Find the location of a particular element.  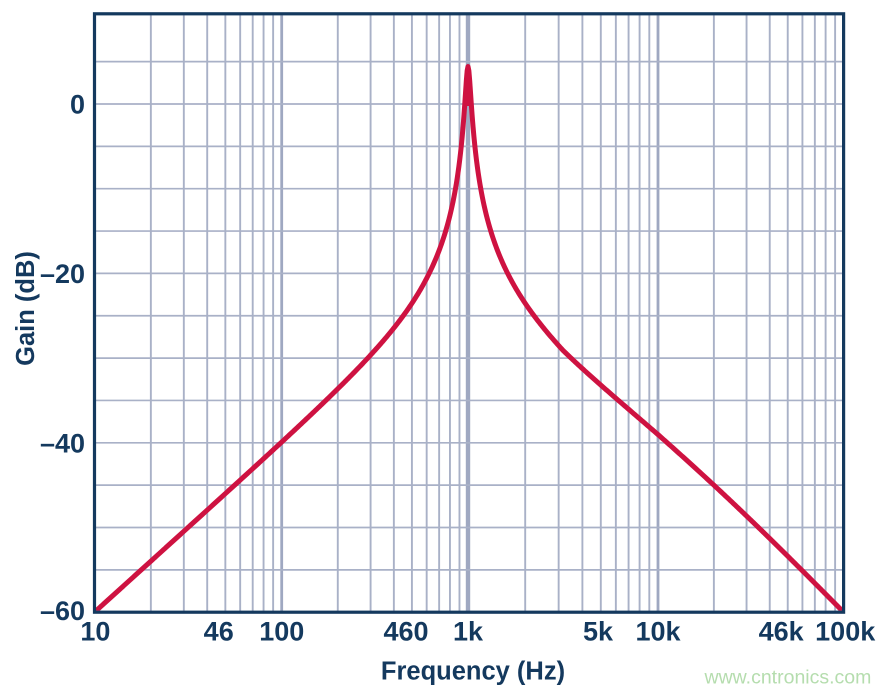

svg-text: –40 is located at coordinates (62, 443).